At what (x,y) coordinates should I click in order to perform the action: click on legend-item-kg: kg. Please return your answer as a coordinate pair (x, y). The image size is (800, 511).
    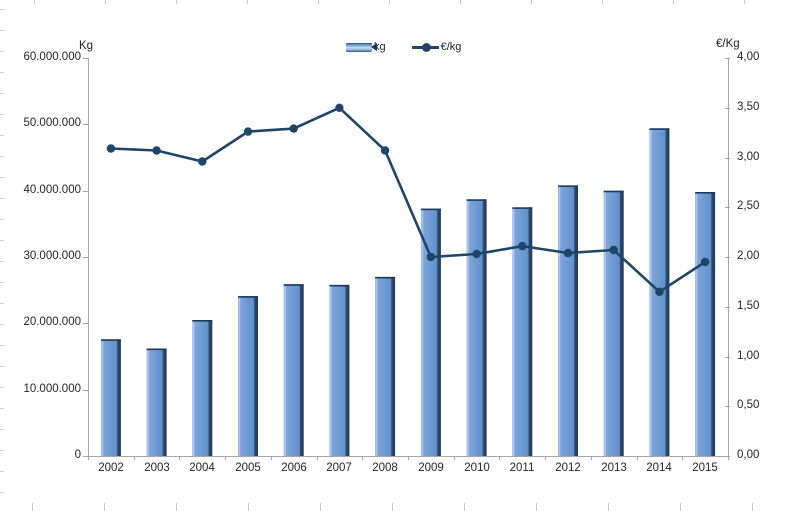
    Looking at the image, I should click on (366, 47).